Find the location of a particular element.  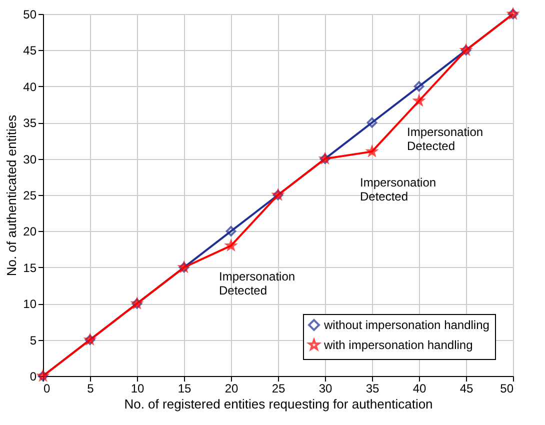

y-tick-label: 10 is located at coordinates (30, 304).